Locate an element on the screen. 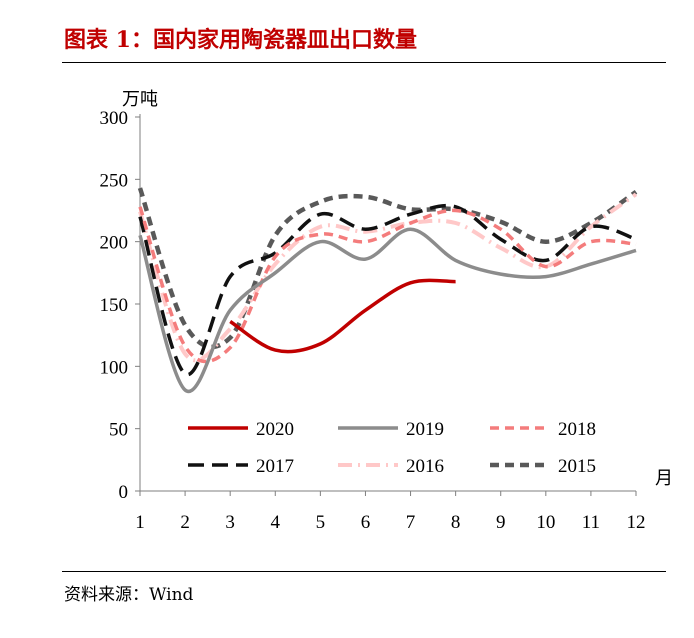  x-tick-label: 5 is located at coordinates (321, 522).